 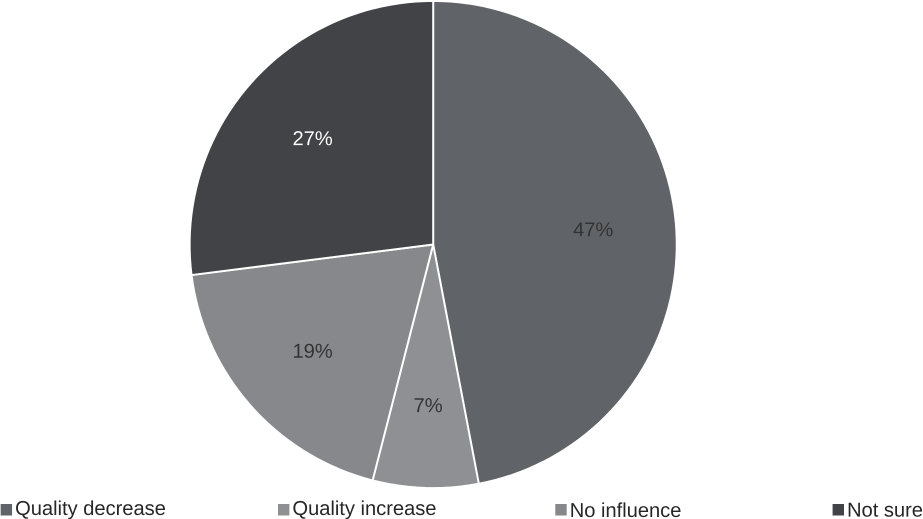 I want to click on legend-label: Quality increase, so click(x=364, y=509).